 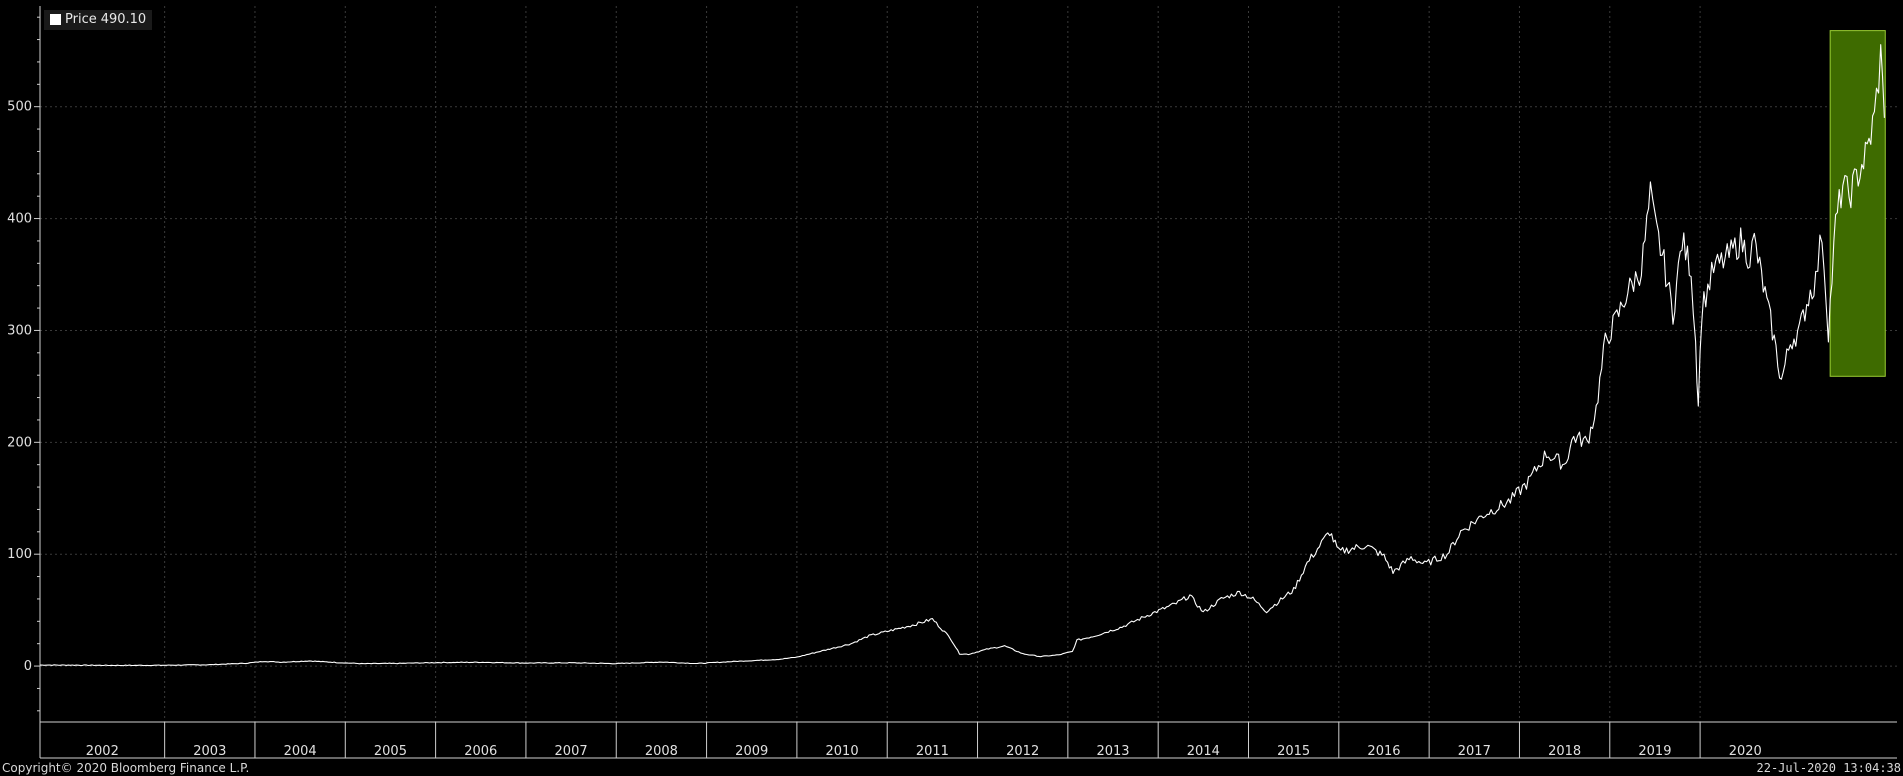 What do you see at coordinates (571, 751) in the screenshot?
I see `x-tick-label: 2007` at bounding box center [571, 751].